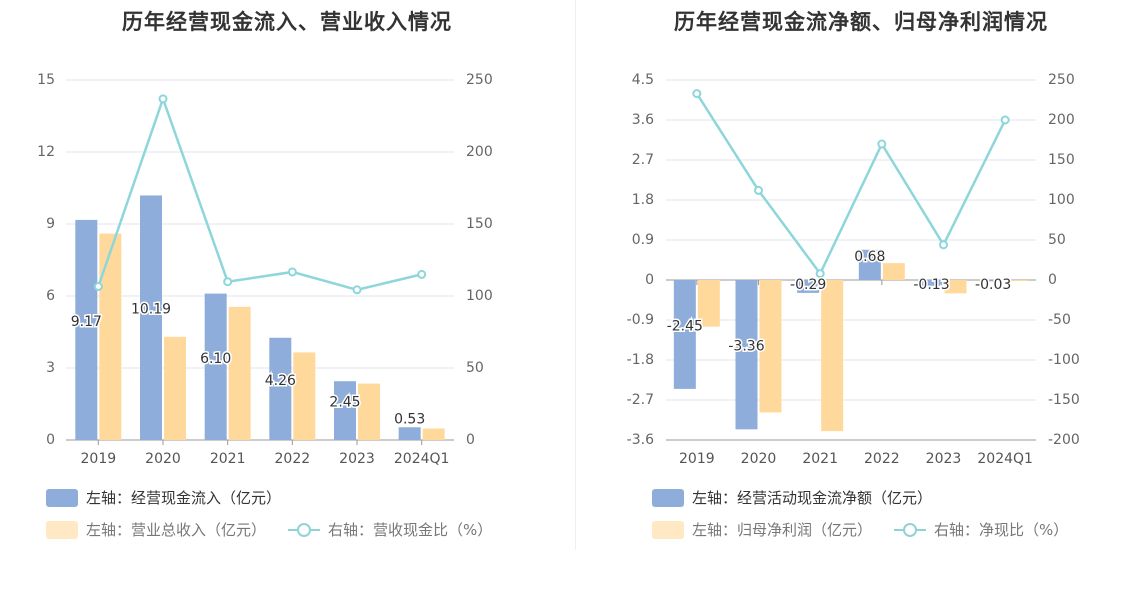  I want to click on legend-label-net-operating-cash: 左轴：经营活动现金流净额（亿元）, so click(812, 498).